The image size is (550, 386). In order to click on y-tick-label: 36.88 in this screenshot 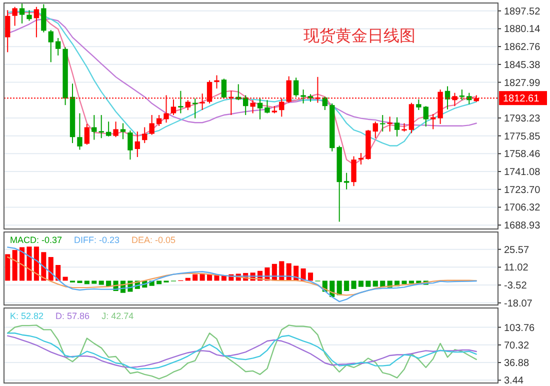, I will do `click(517, 364)`.